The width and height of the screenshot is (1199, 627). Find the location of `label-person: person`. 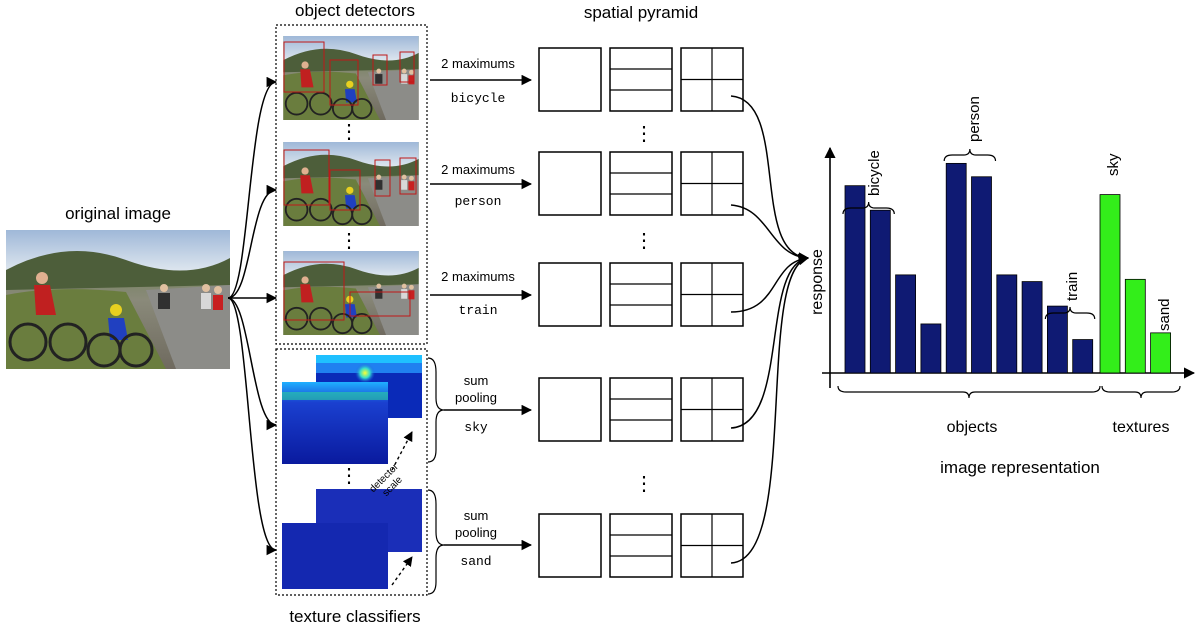

label-person: person is located at coordinates (974, 119).